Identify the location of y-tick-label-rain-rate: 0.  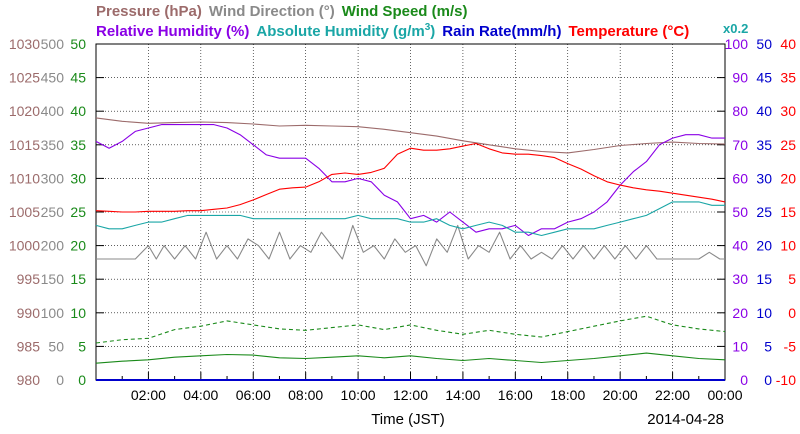
(768, 380).